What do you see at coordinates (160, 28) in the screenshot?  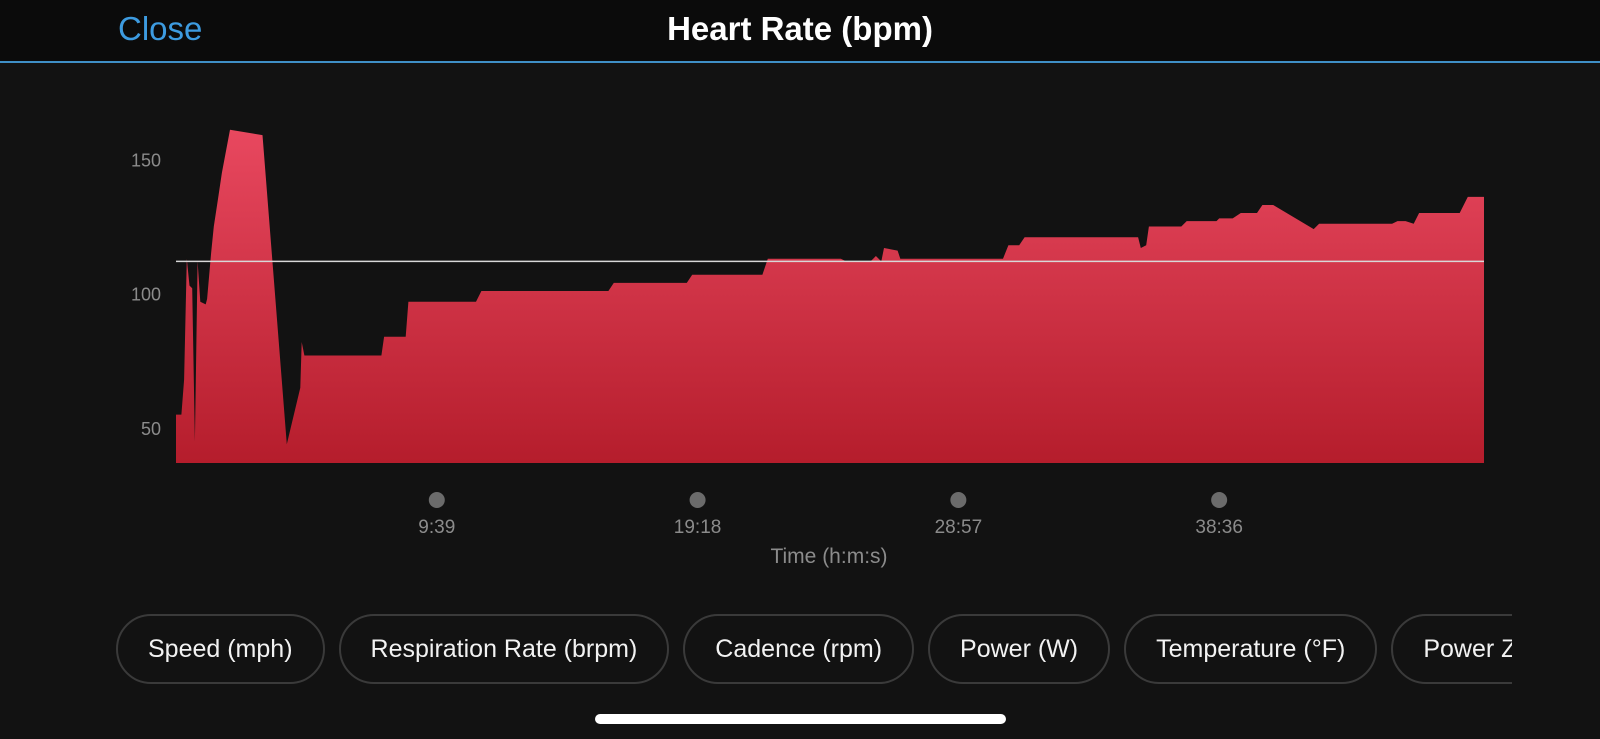 I see `close-button: Close` at bounding box center [160, 28].